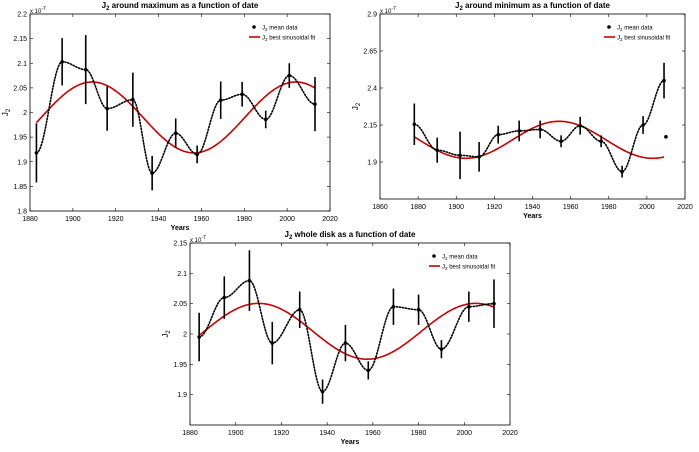 The image size is (699, 452). Describe the element at coordinates (373, 433) in the screenshot. I see `x-tick-label: 1960` at that location.